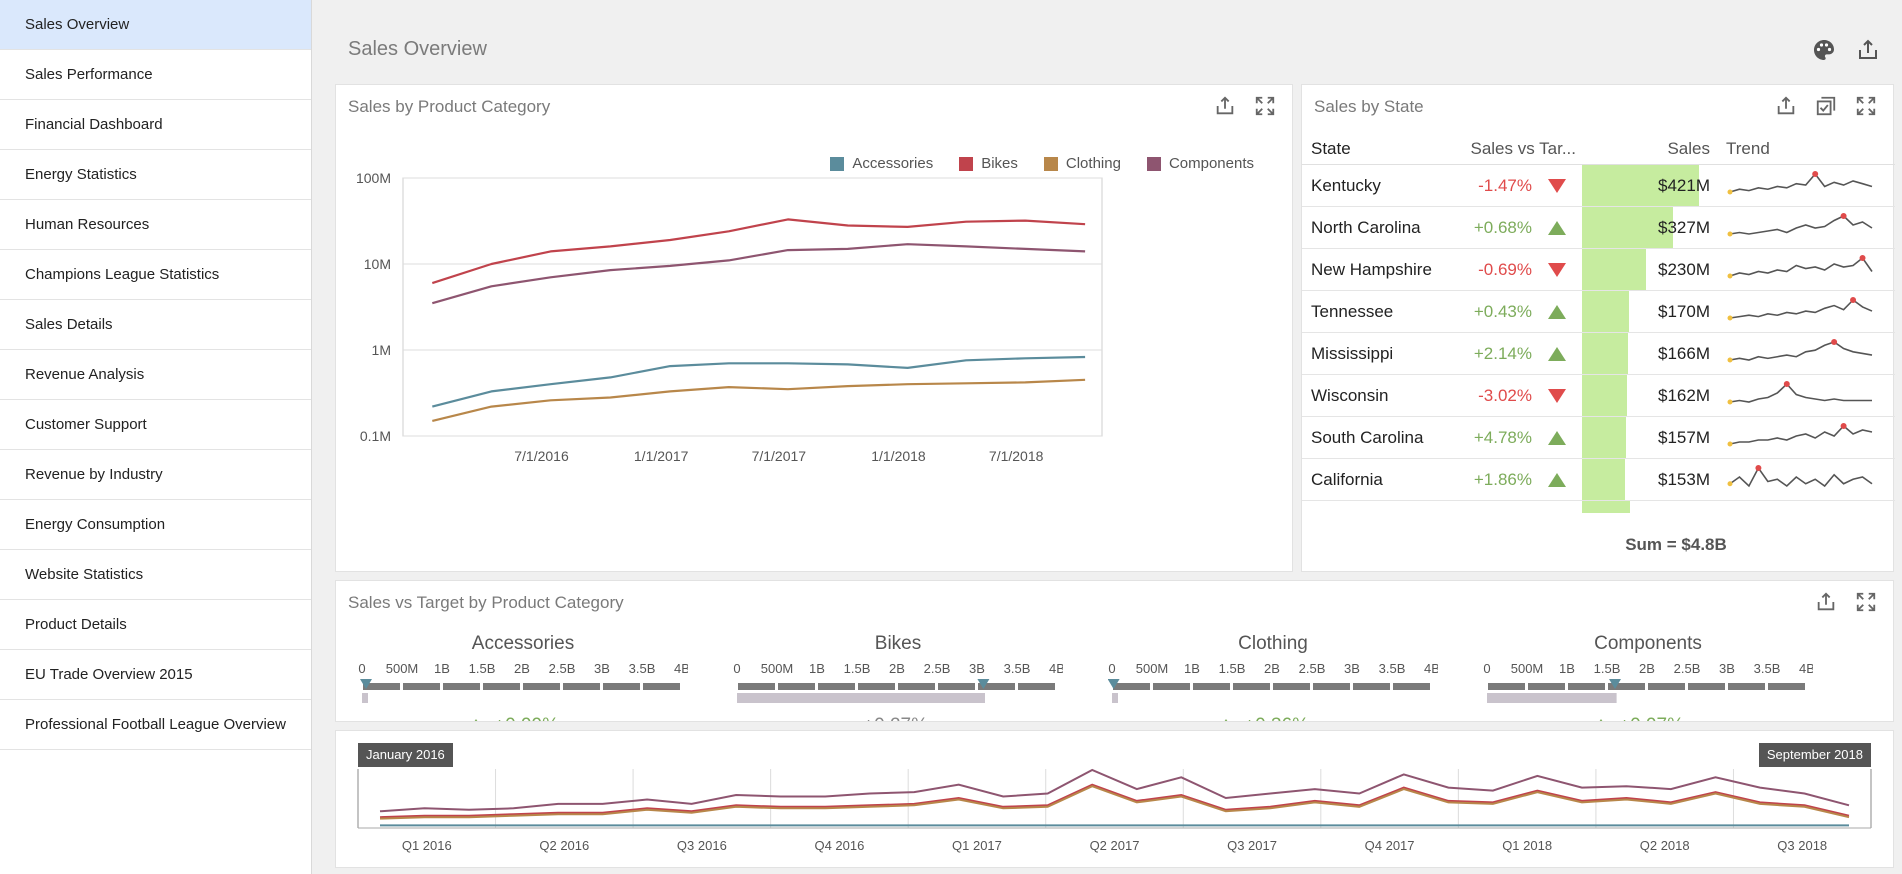 The image size is (1902, 874). I want to click on sidebar-item-revenue-analysis: Revenue Analysis, so click(155, 375).